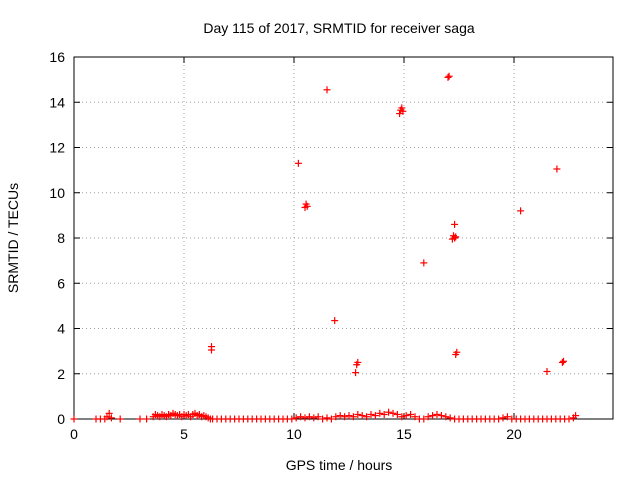 Image resolution: width=640 pixels, height=485 pixels. Describe the element at coordinates (61, 374) in the screenshot. I see `y-tick-label: 2` at that location.